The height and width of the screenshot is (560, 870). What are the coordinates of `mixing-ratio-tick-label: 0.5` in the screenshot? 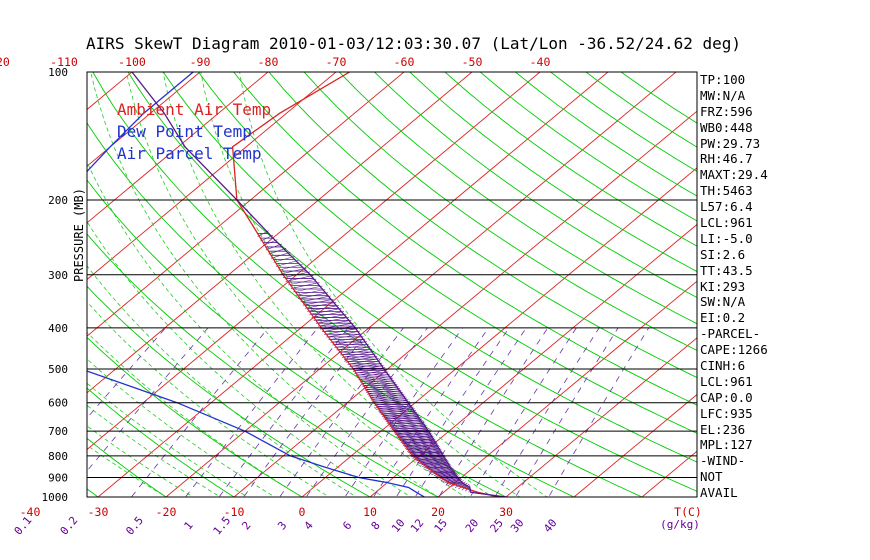 It's located at (134, 526).